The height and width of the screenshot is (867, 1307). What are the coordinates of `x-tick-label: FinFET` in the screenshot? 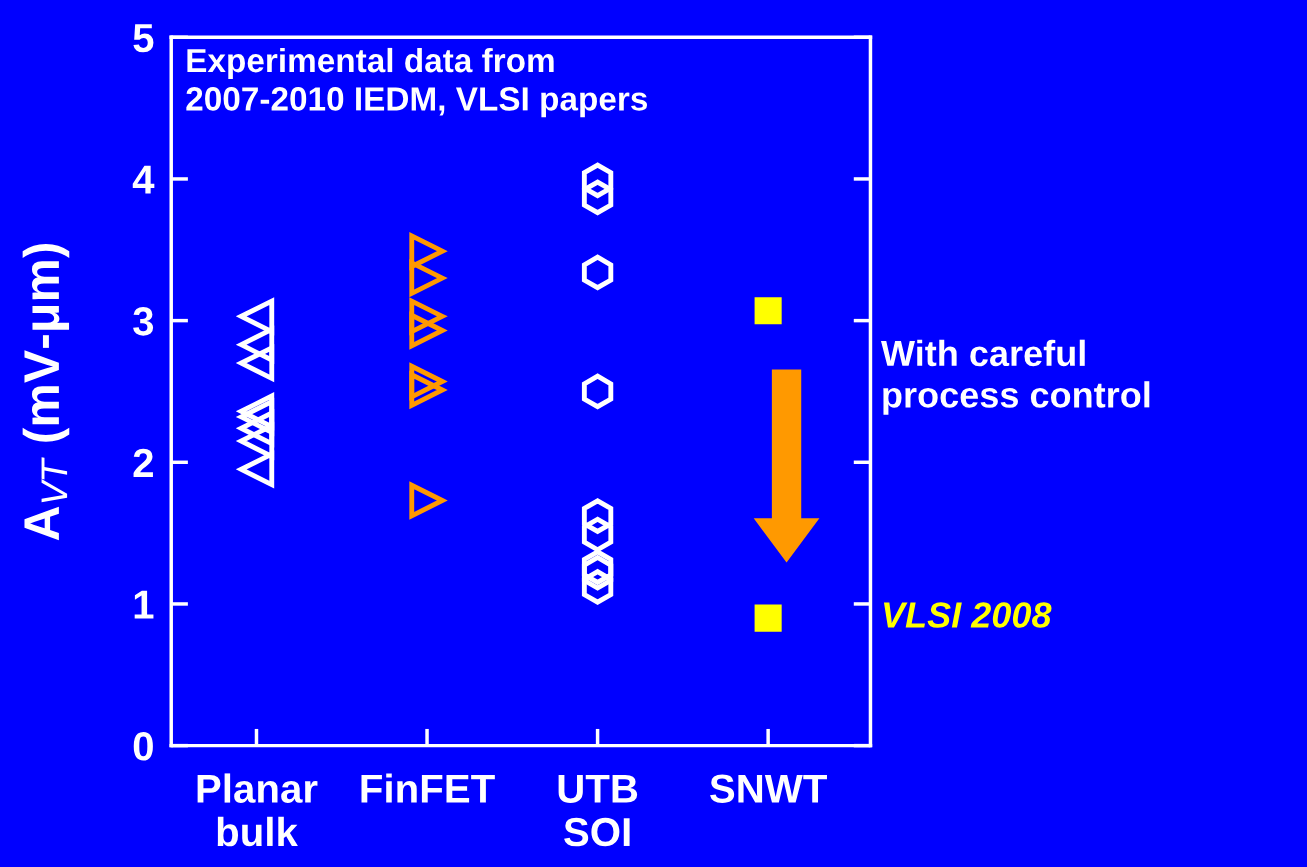 It's located at (428, 788).